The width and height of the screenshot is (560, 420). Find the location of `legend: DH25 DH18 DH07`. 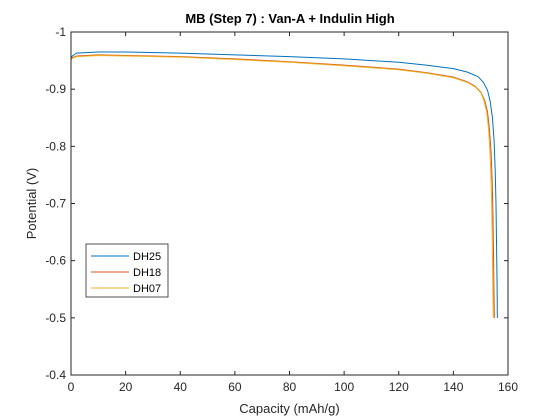

legend: DH25 DH18 DH07 is located at coordinates (127, 270).